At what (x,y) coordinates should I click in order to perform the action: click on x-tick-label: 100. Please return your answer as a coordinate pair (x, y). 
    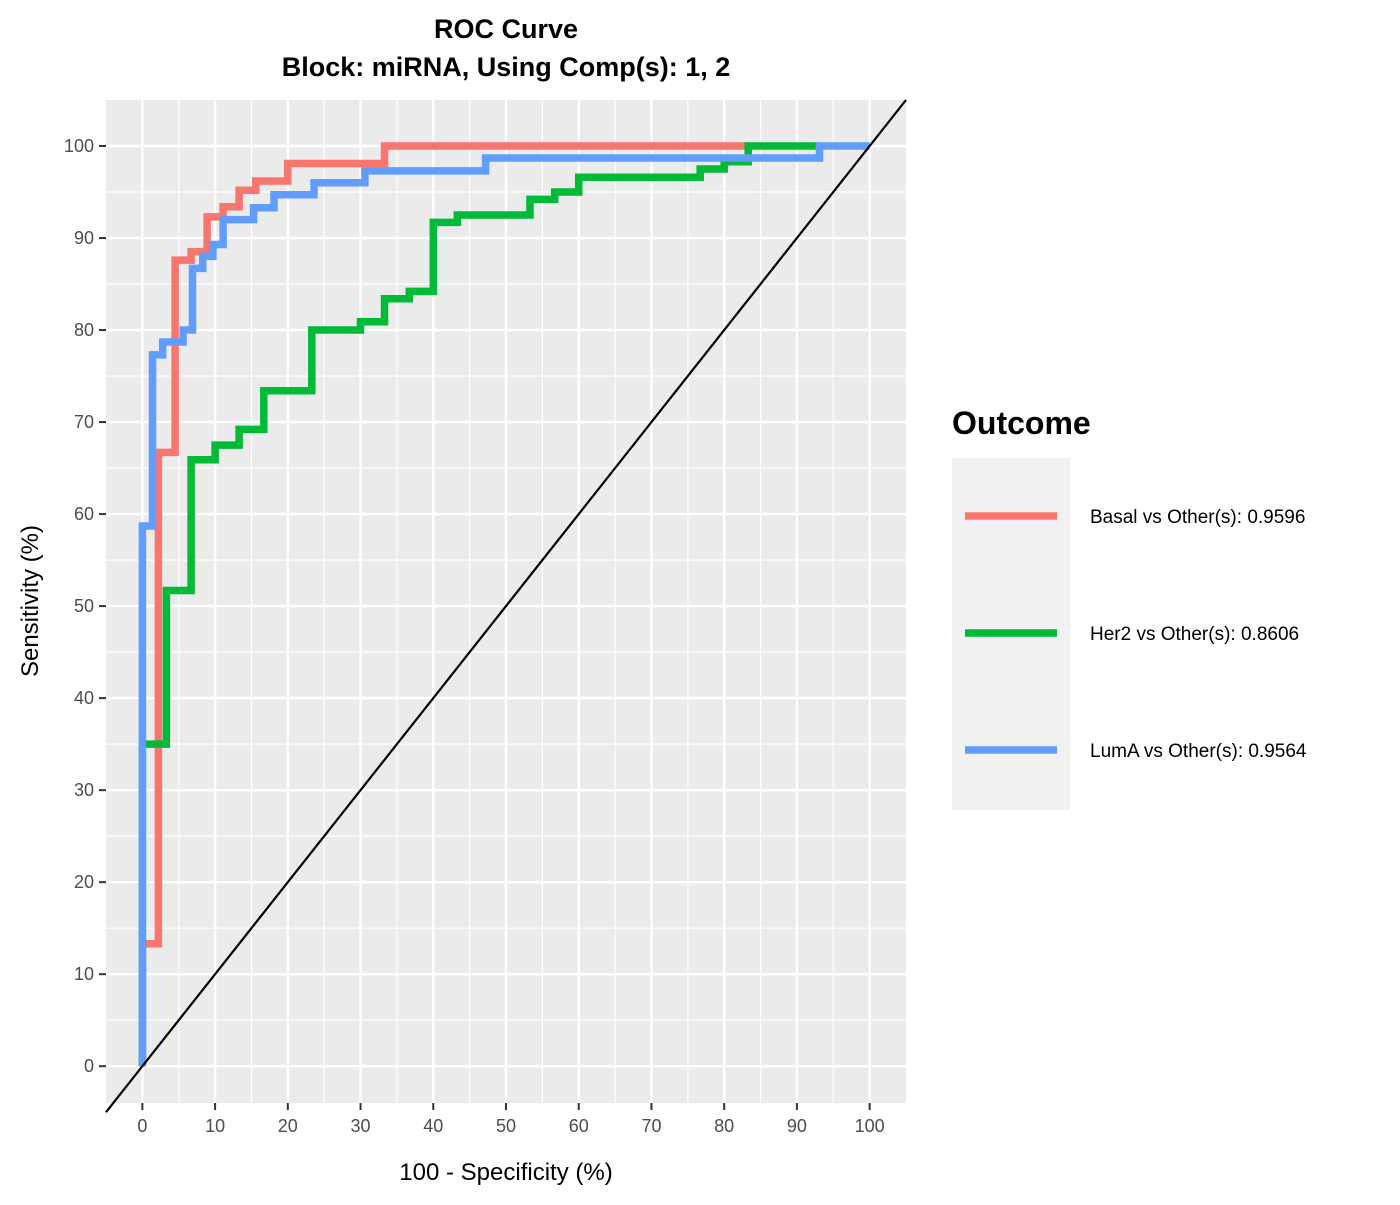
    Looking at the image, I should click on (870, 1126).